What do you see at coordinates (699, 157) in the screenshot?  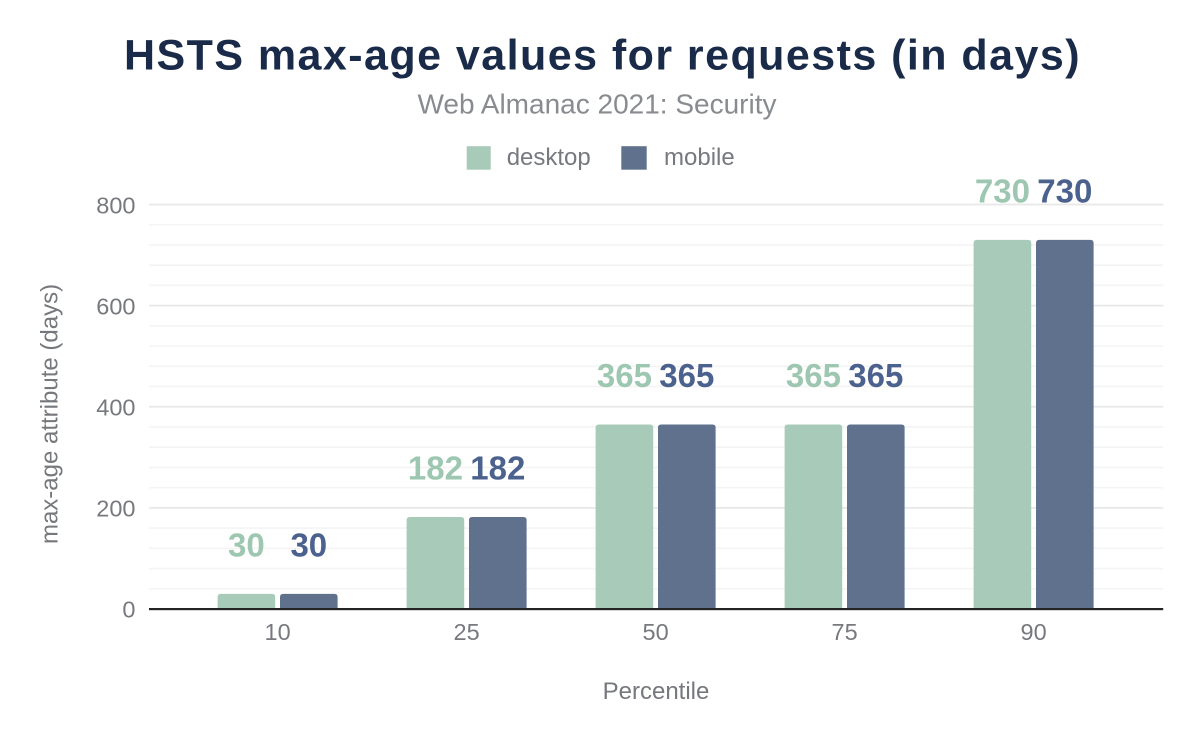 I see `svg-text: mobile` at bounding box center [699, 157].